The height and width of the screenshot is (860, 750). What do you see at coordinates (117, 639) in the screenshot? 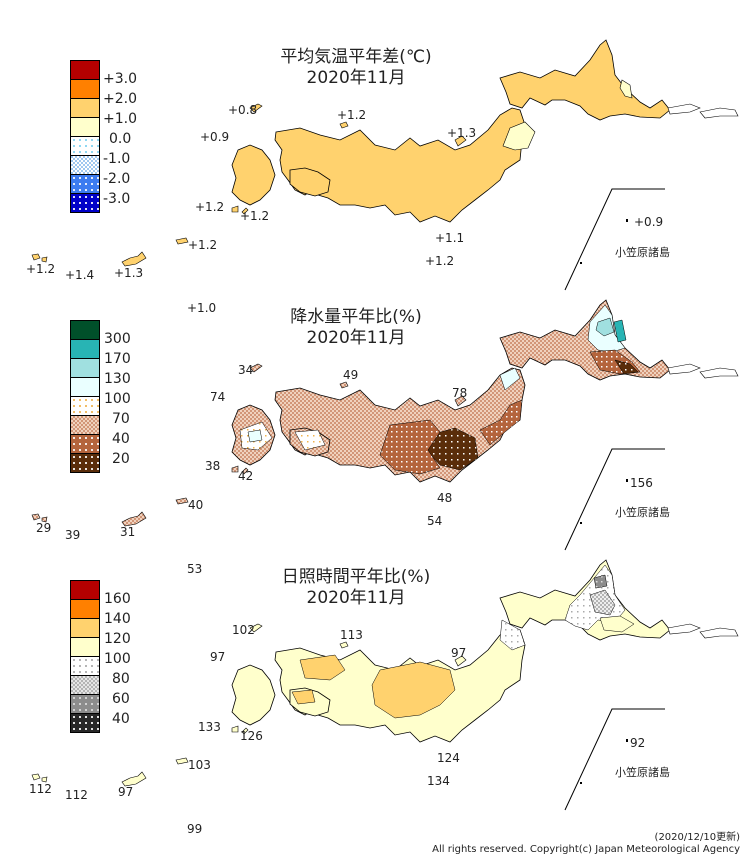
I see `legend-label: 120` at bounding box center [117, 639].